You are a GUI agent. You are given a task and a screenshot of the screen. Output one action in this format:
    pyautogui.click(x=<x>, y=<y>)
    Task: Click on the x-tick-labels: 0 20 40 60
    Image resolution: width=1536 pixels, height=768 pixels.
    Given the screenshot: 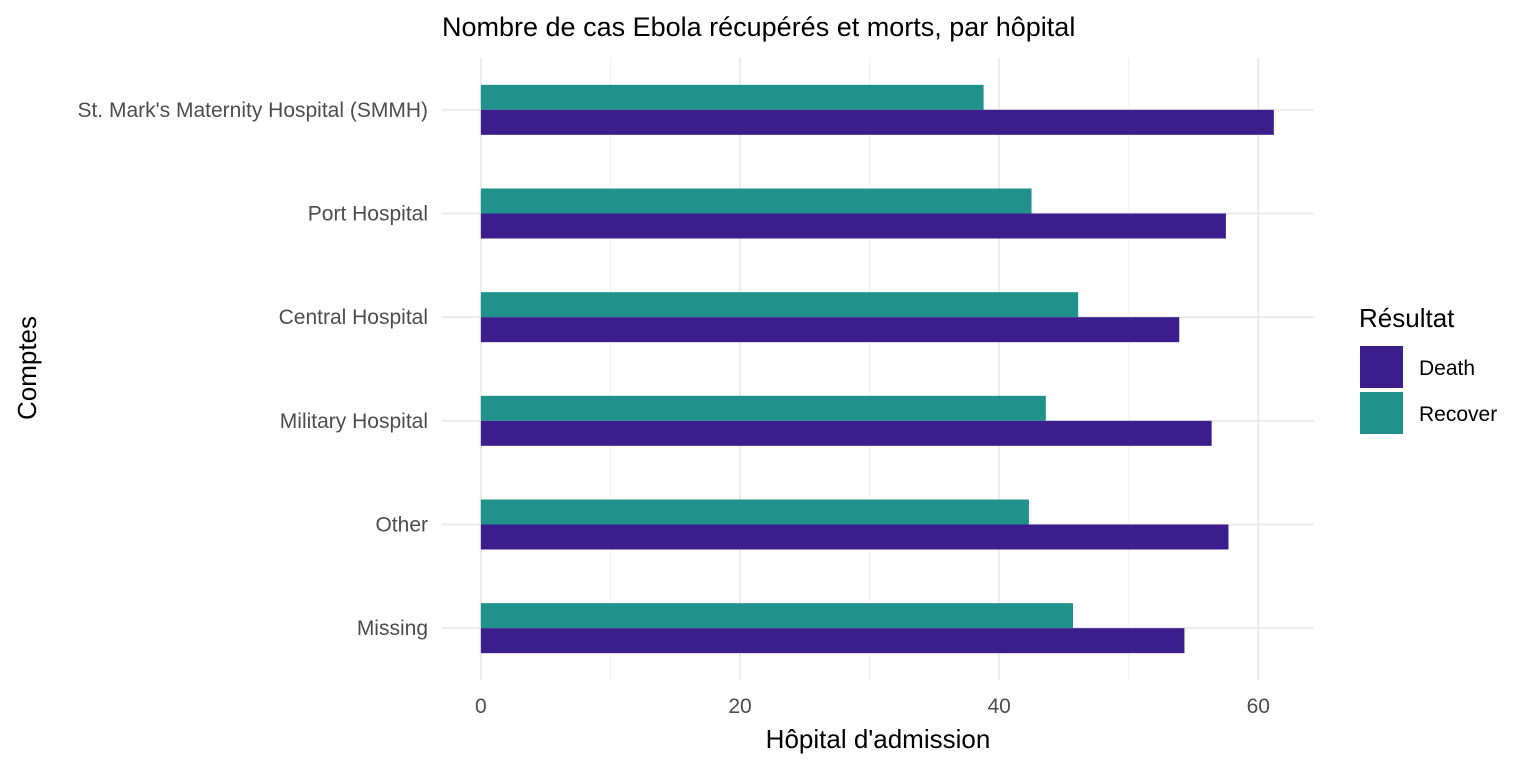 What is the action you would take?
    pyautogui.click(x=872, y=706)
    